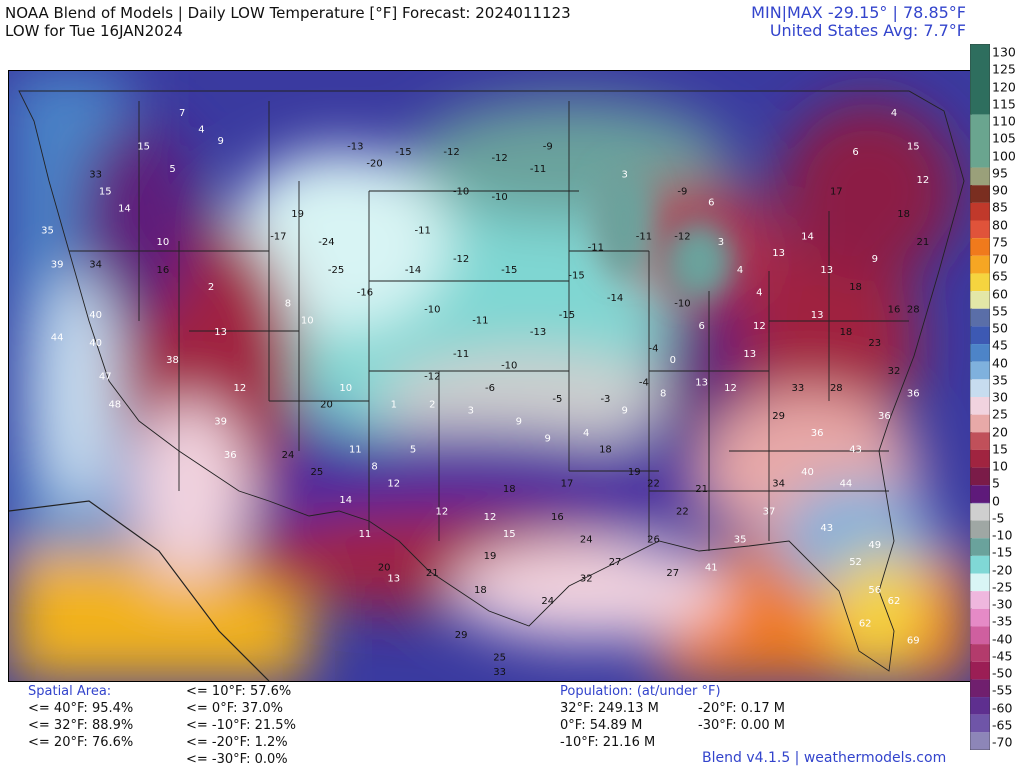 The height and width of the screenshot is (768, 1024). Describe the element at coordinates (711, 567) in the screenshot. I see `temperature-value-label: 41` at that location.